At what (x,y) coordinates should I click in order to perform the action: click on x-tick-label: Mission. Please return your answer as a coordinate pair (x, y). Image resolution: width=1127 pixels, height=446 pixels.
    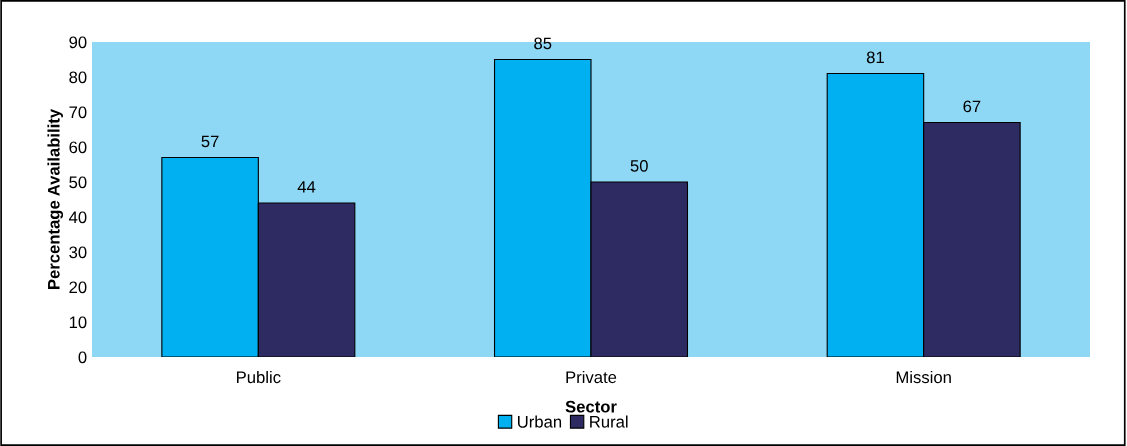
    Looking at the image, I should click on (923, 377).